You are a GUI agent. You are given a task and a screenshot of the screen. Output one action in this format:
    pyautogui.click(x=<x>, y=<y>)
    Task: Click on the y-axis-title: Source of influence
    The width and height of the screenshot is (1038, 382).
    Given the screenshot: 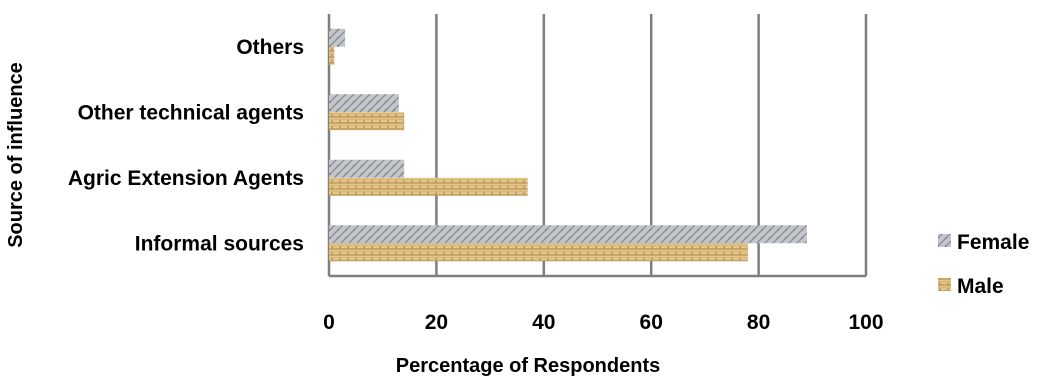 What is the action you would take?
    pyautogui.click(x=16, y=155)
    